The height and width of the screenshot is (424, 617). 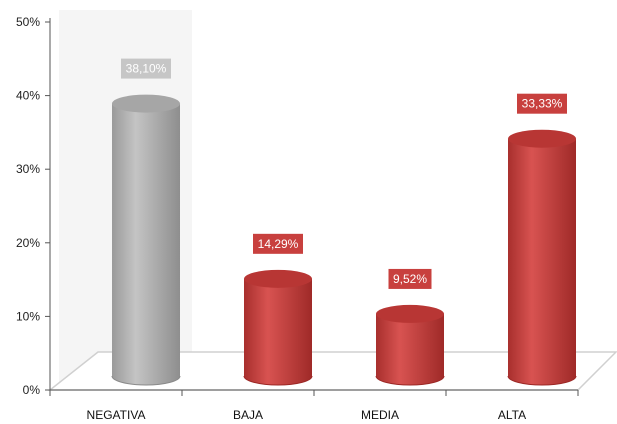 I want to click on y-tick-label: 50%, so click(x=28, y=22).